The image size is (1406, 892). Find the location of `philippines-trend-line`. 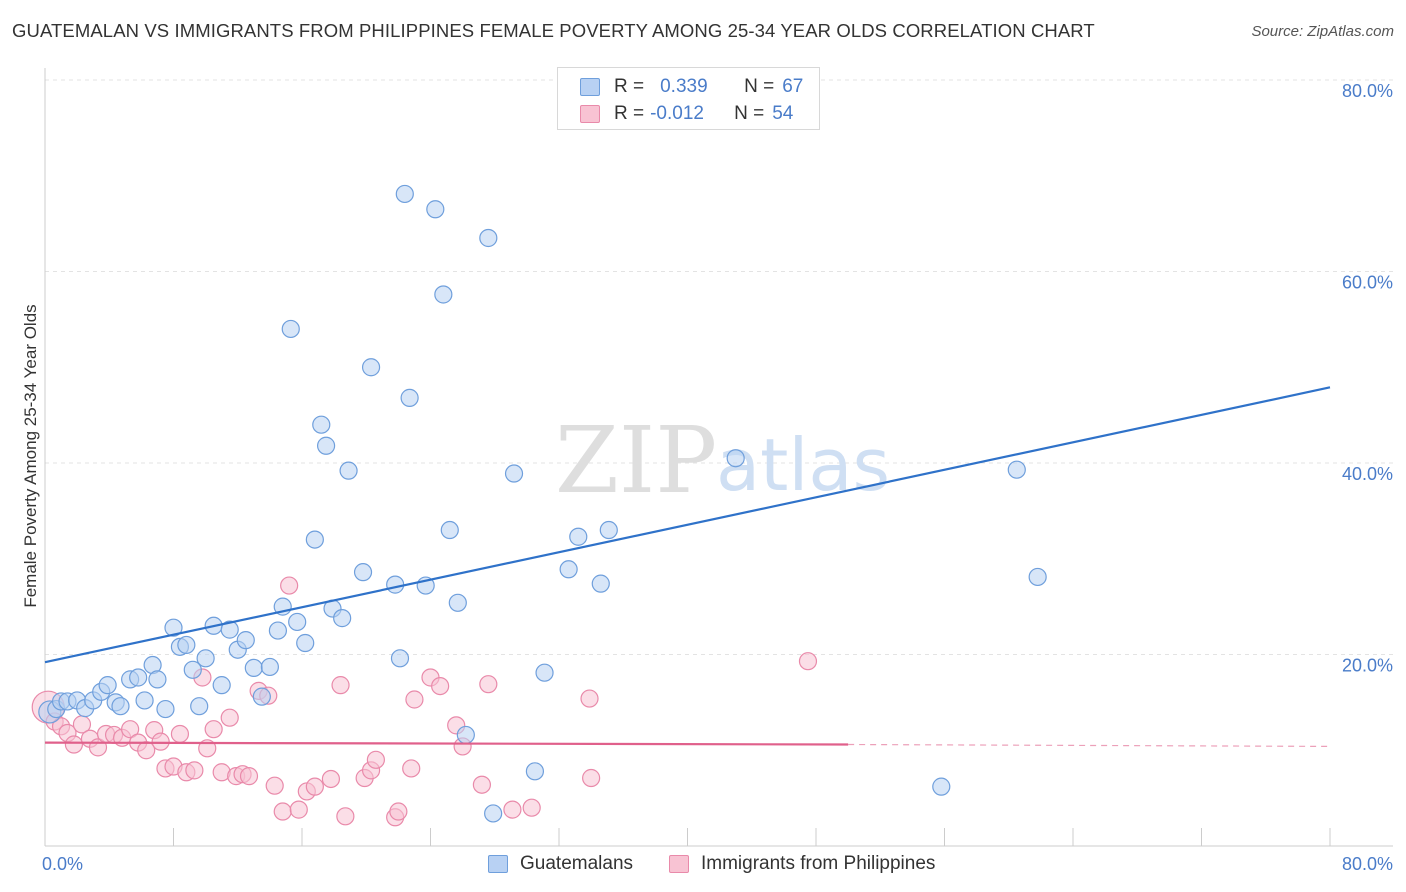

philippines-trend-line is located at coordinates (446, 743).